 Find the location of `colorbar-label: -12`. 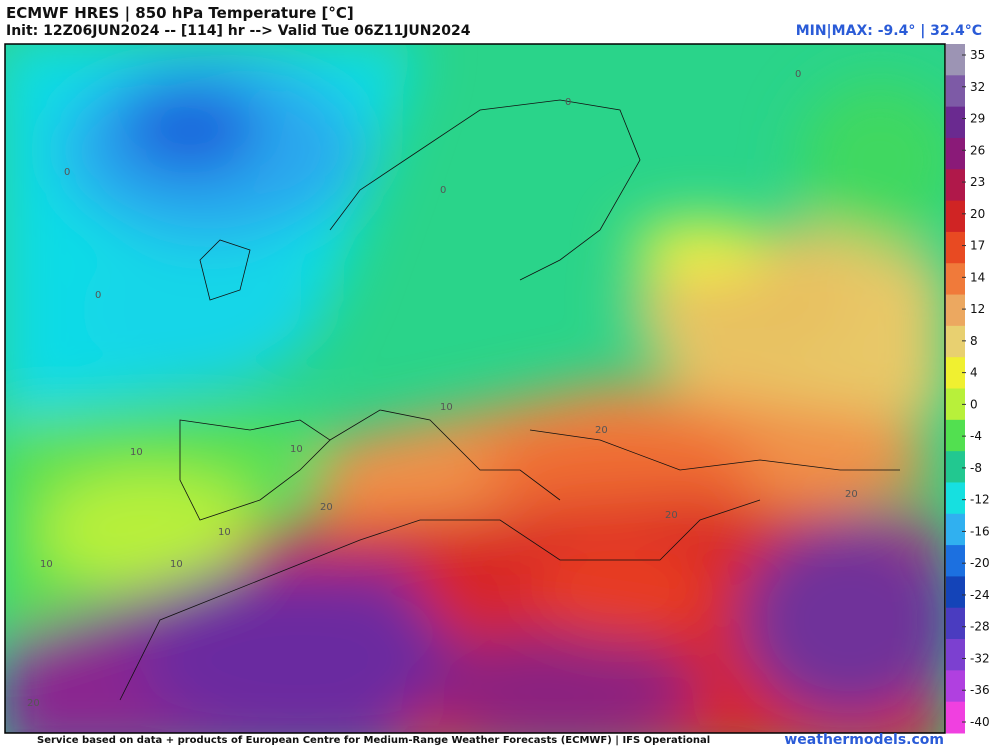

colorbar-label: -12 is located at coordinates (980, 500).